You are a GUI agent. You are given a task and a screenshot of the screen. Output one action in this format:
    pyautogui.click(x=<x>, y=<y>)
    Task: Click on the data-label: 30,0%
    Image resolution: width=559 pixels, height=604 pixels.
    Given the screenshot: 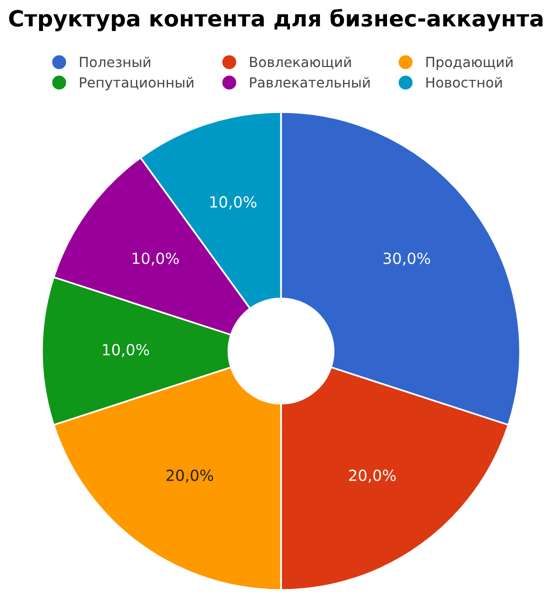 What is the action you would take?
    pyautogui.click(x=407, y=259)
    